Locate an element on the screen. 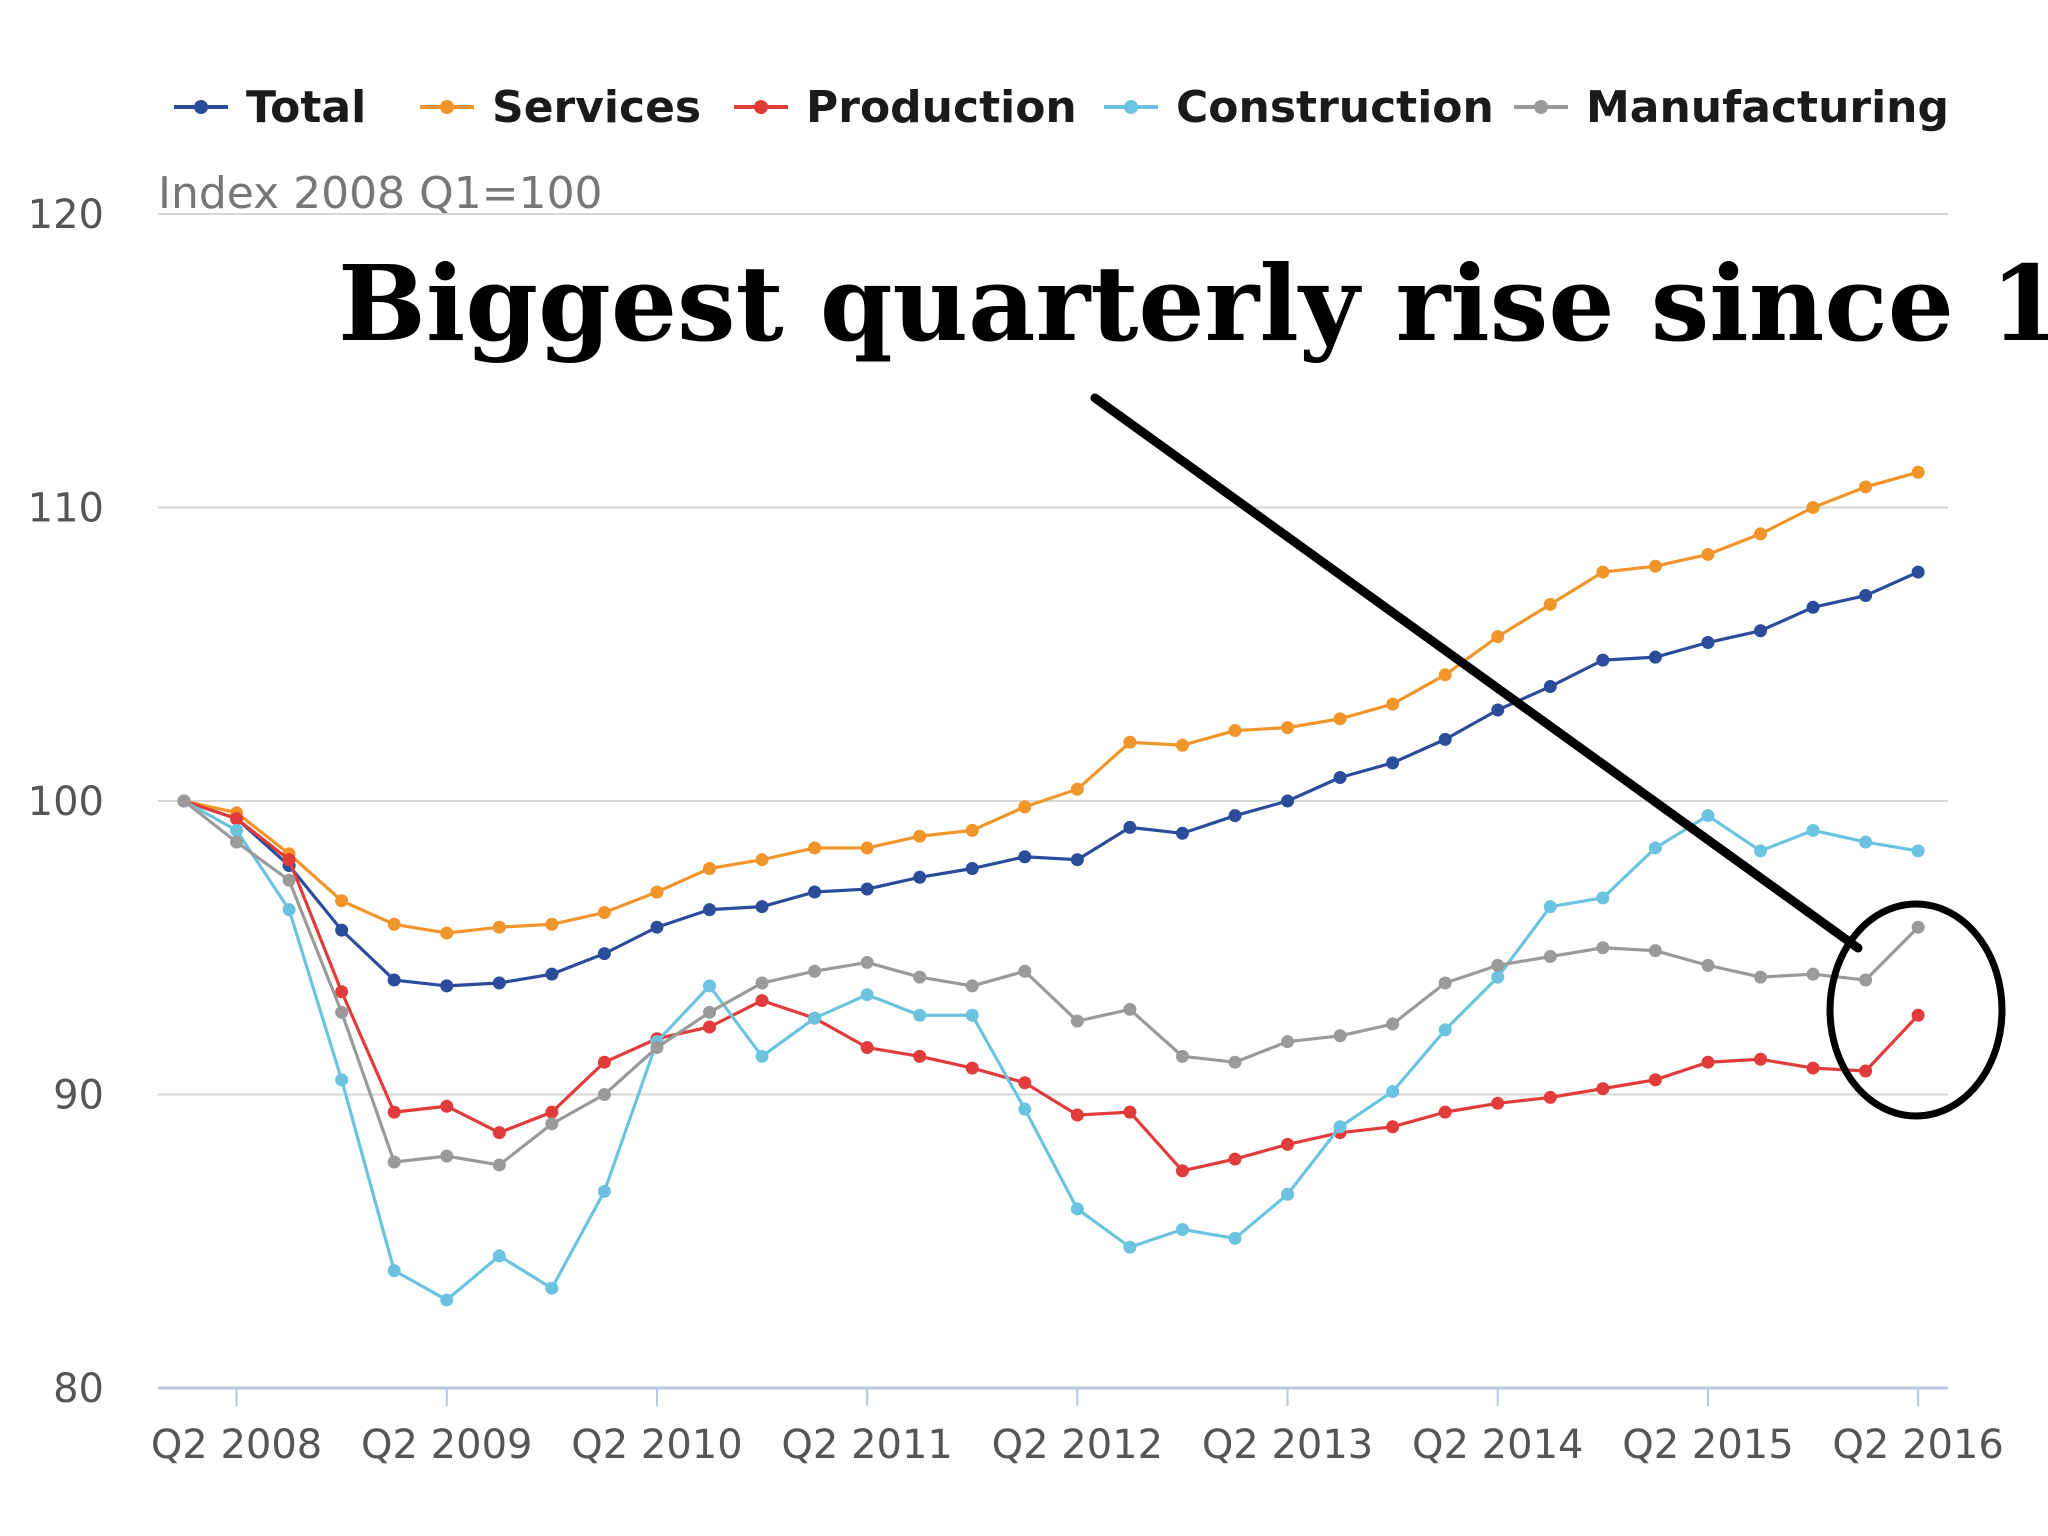  x-tick-label: Q2 2011 is located at coordinates (866, 1445).